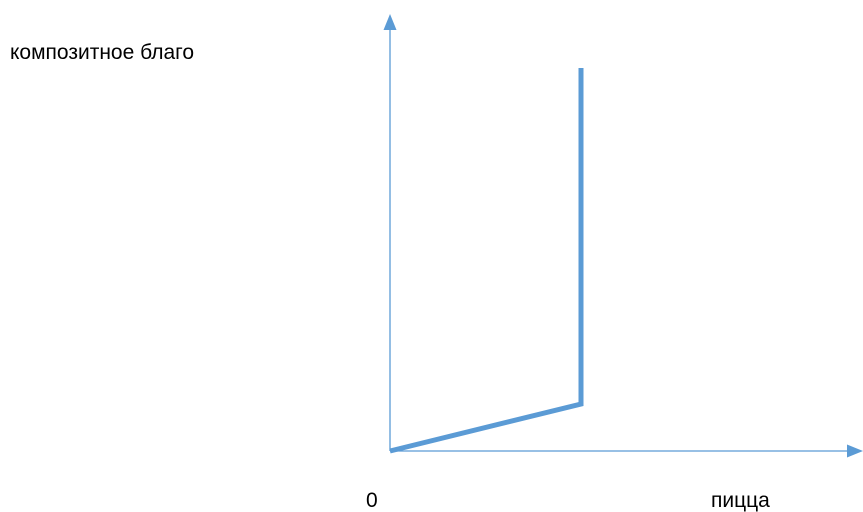  What do you see at coordinates (372, 500) in the screenshot?
I see `origin-label: 0` at bounding box center [372, 500].